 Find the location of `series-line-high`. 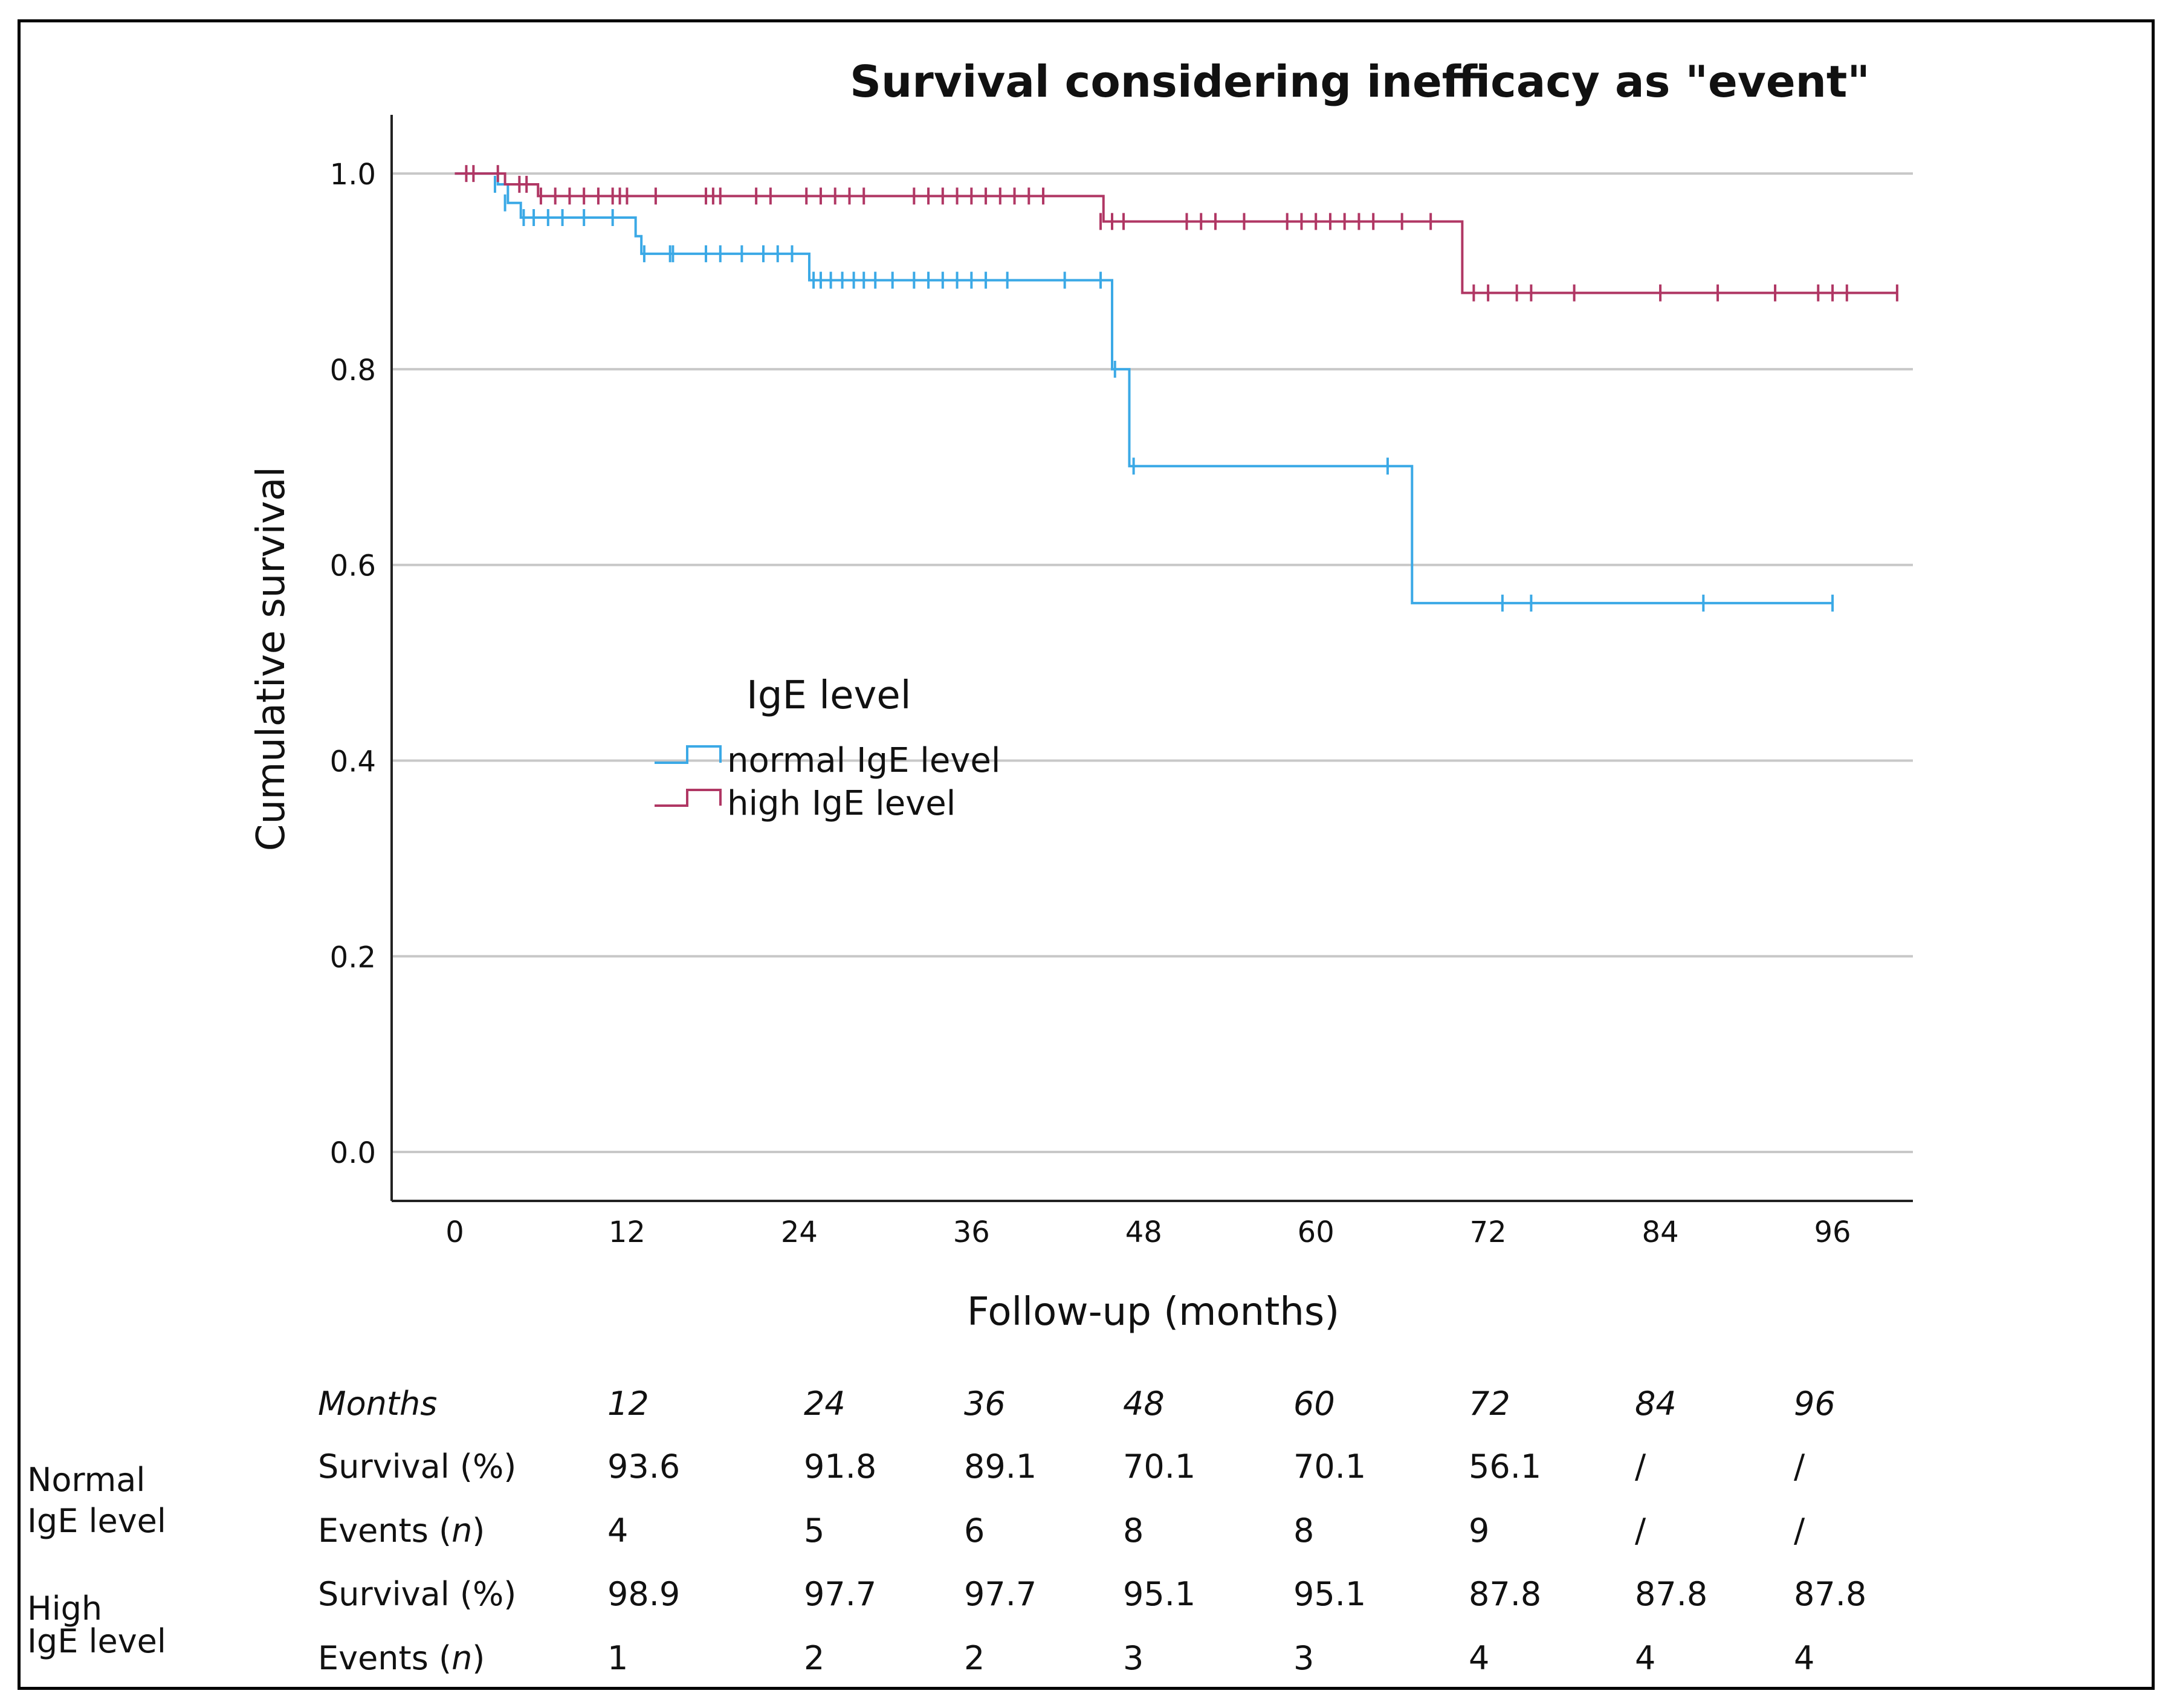

series-line-high is located at coordinates (1176, 233).